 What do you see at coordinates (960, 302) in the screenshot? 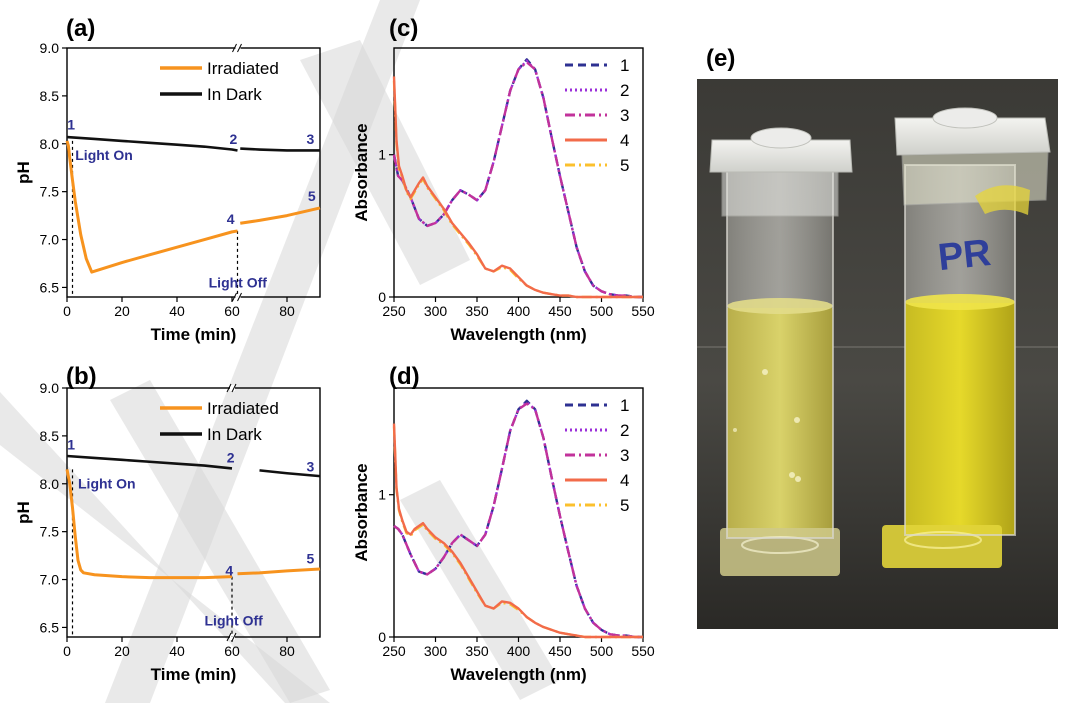
I see `cuvette-right-meniscus` at bounding box center [960, 302].